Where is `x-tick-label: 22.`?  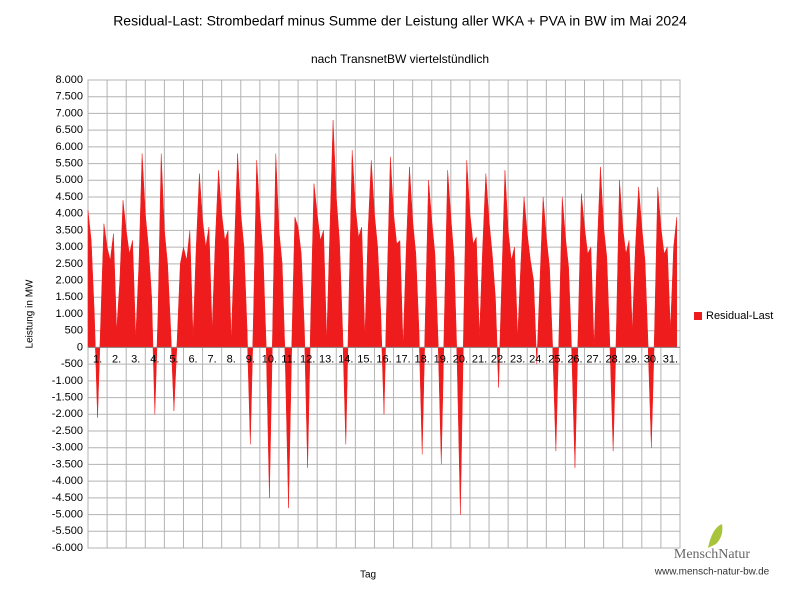 x-tick-label: 22. is located at coordinates (498, 359).